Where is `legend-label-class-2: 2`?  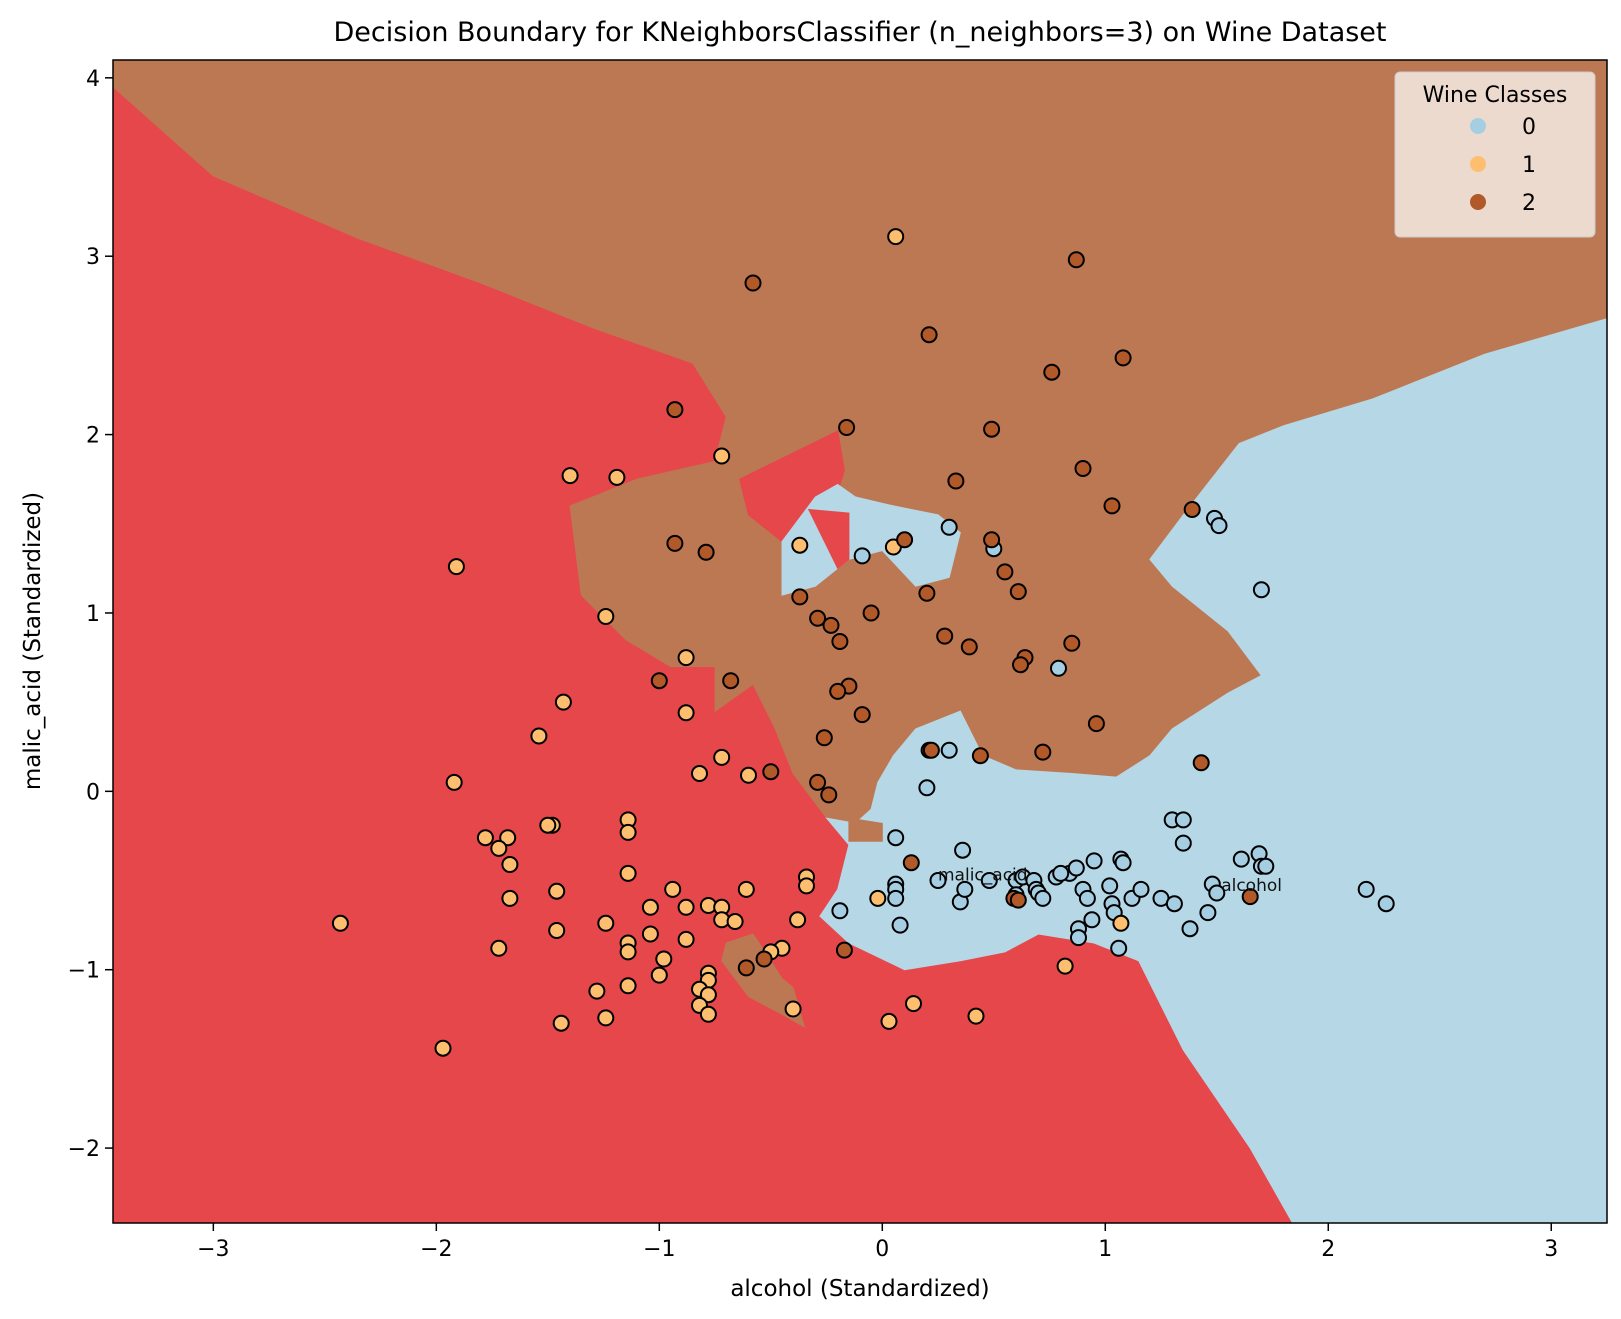 legend-label-class-2: 2 is located at coordinates (1529, 203).